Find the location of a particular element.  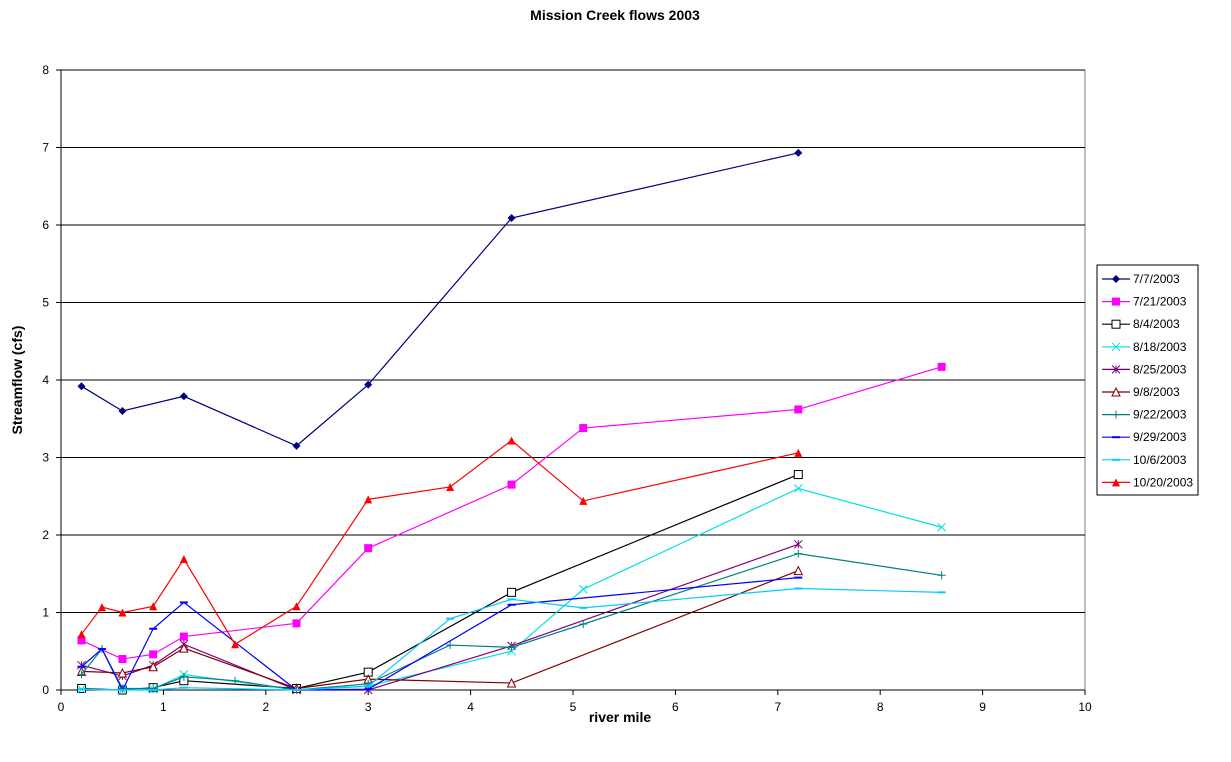

y-tick-label: 3 is located at coordinates (45, 458).